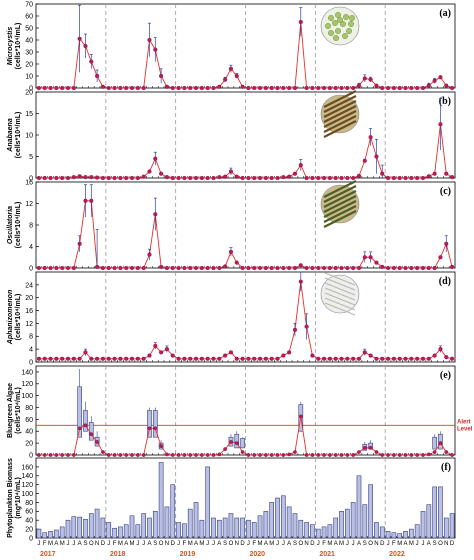  I want to click on box, so click(237, 441).